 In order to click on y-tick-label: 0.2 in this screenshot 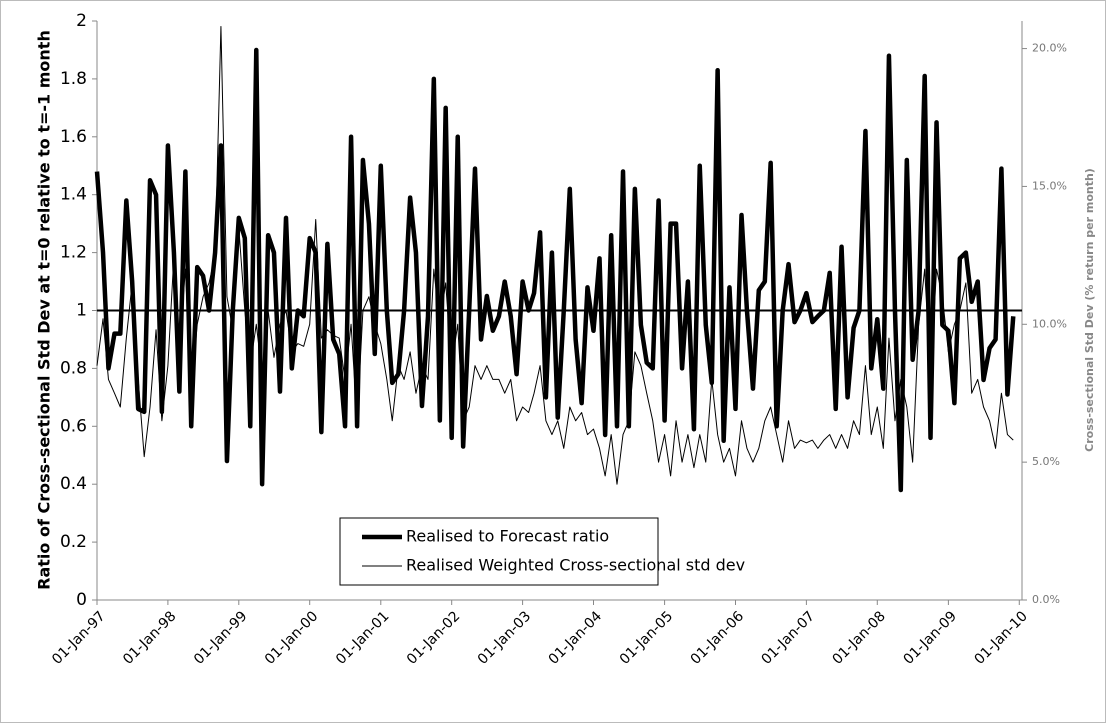, I will do `click(73, 542)`.